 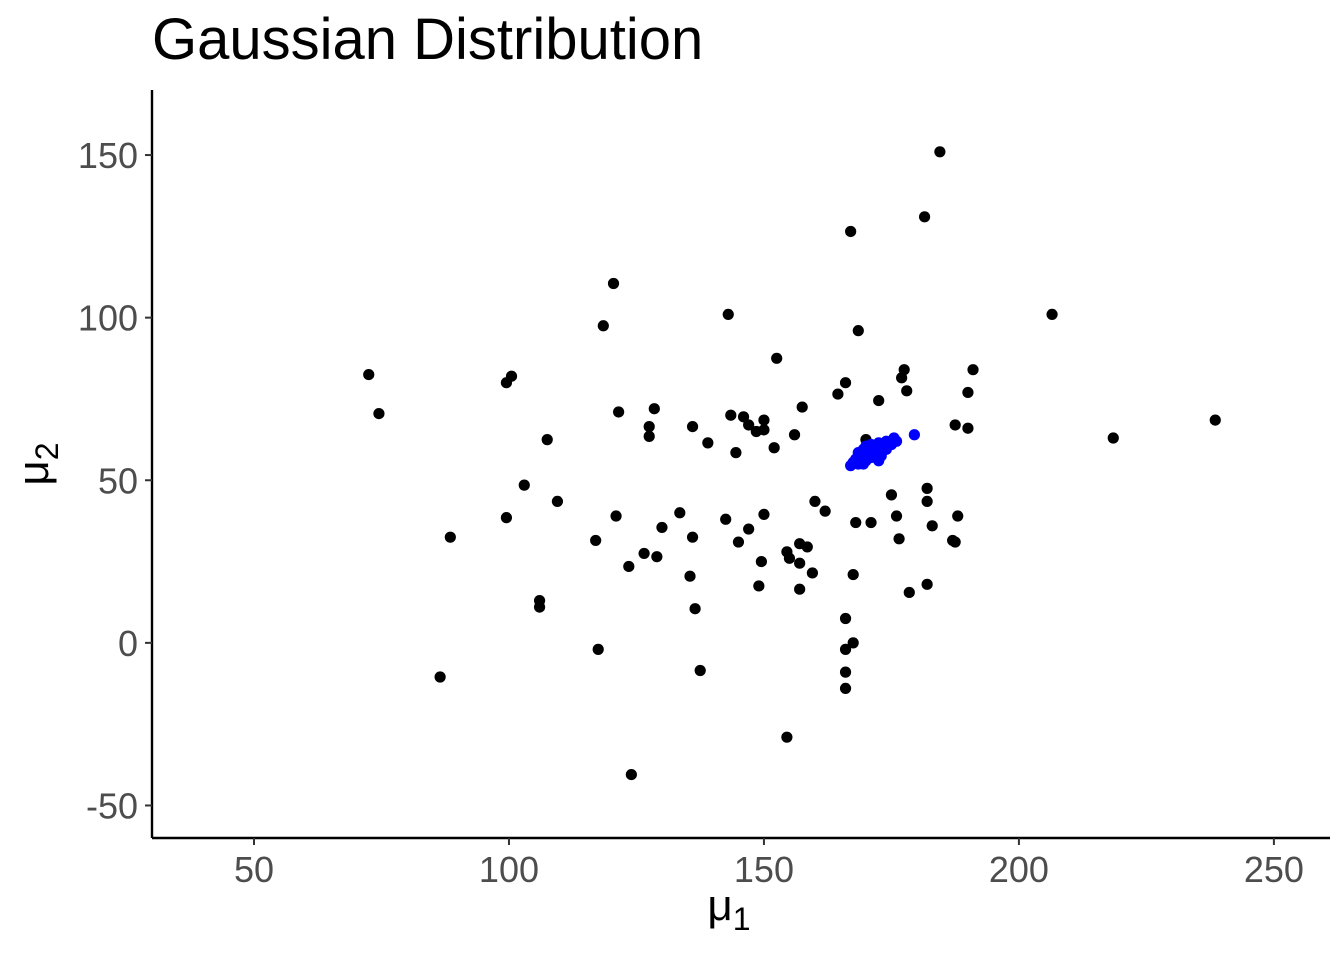 What do you see at coordinates (1019, 869) in the screenshot?
I see `x-tick-label: 200` at bounding box center [1019, 869].